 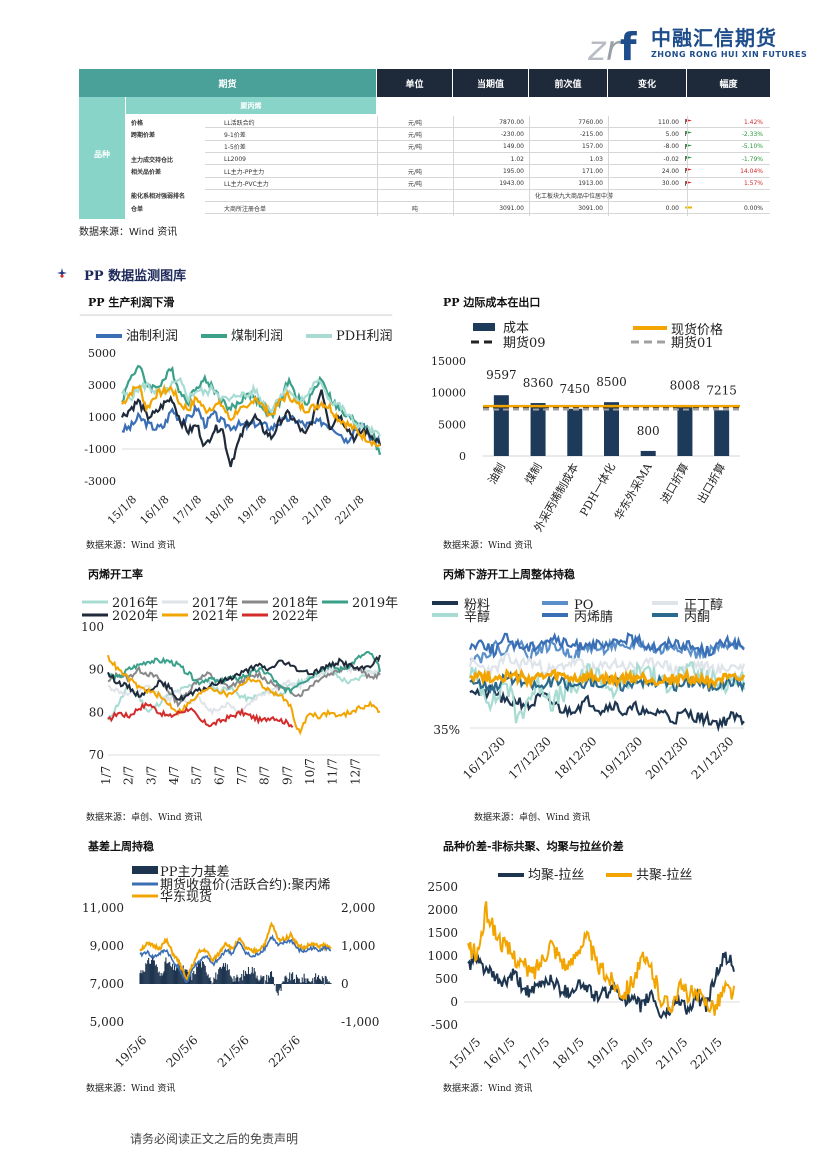 What do you see at coordinates (448, 393) in the screenshot?
I see `y-tick-label: 10000` at bounding box center [448, 393].